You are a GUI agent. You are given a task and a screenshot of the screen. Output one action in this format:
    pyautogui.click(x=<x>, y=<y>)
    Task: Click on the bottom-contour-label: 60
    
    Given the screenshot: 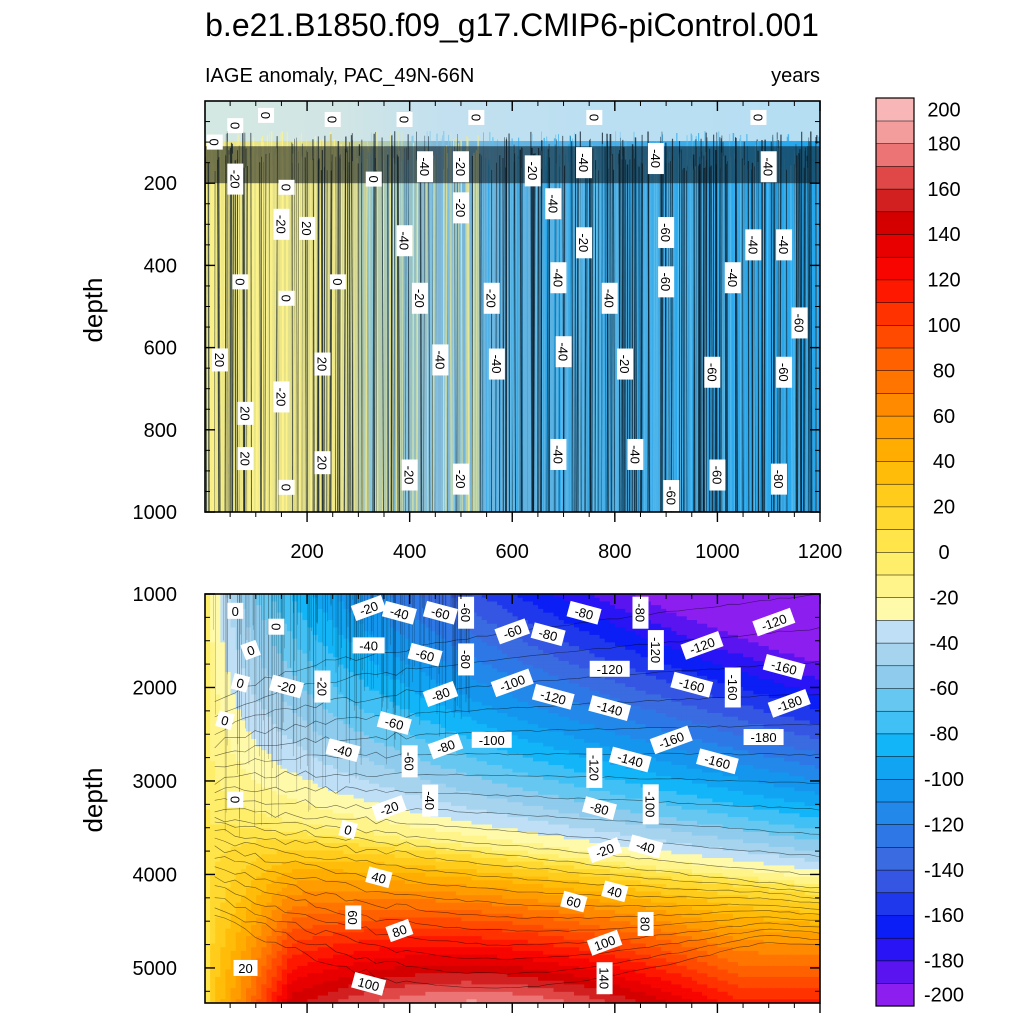 What is the action you would take?
    pyautogui.click(x=353, y=917)
    